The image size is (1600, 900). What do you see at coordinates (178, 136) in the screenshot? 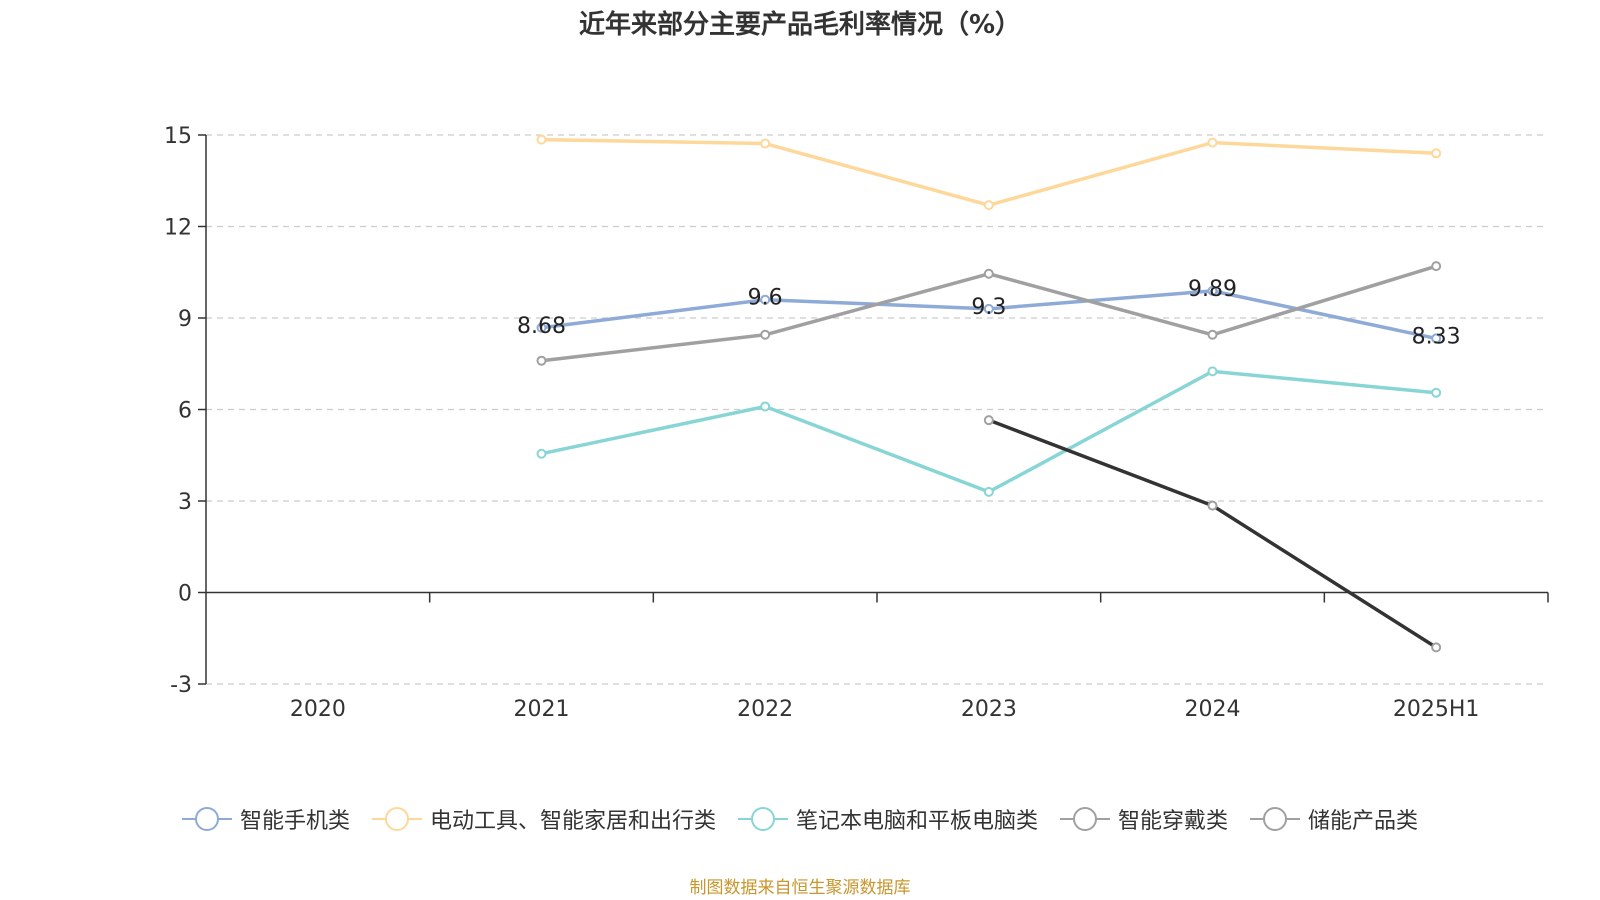
I see `y-tick-label: 15` at bounding box center [178, 136].